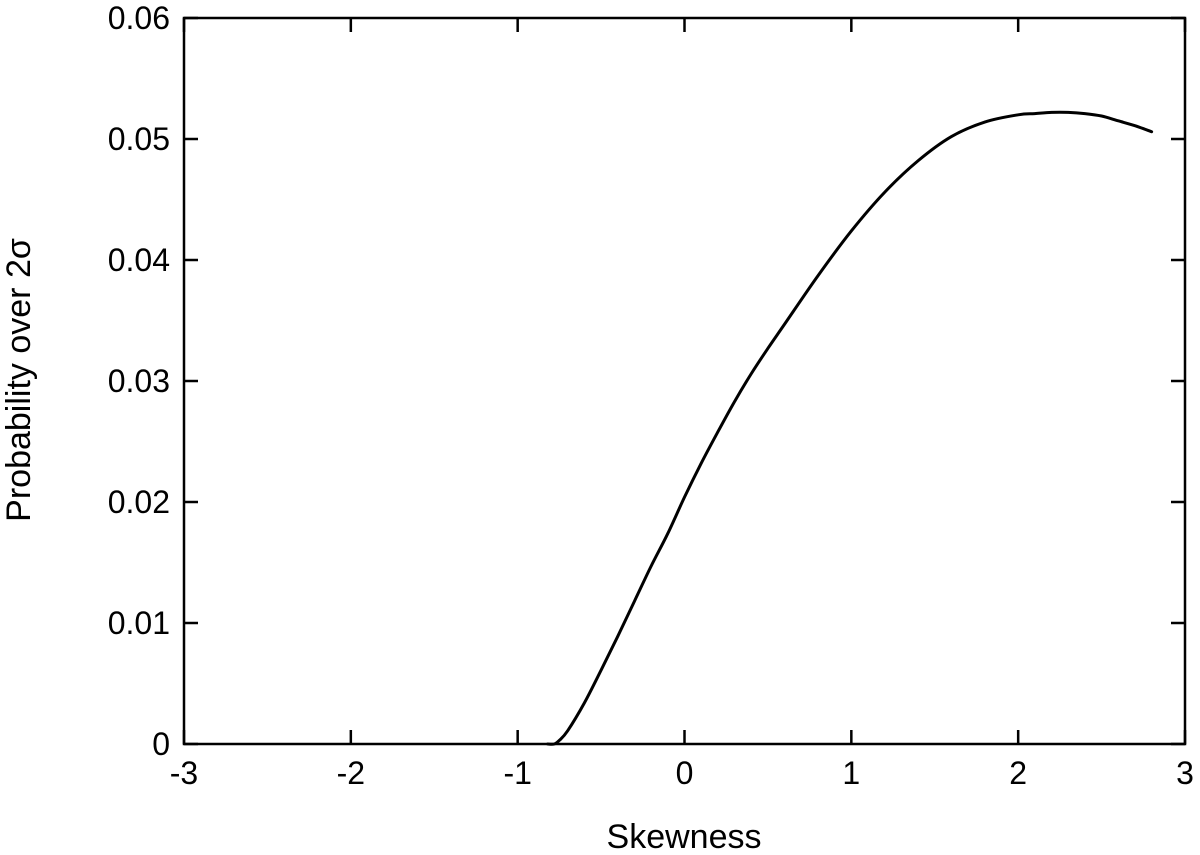  I want to click on y-tick-label: 0.04, so click(139, 260).